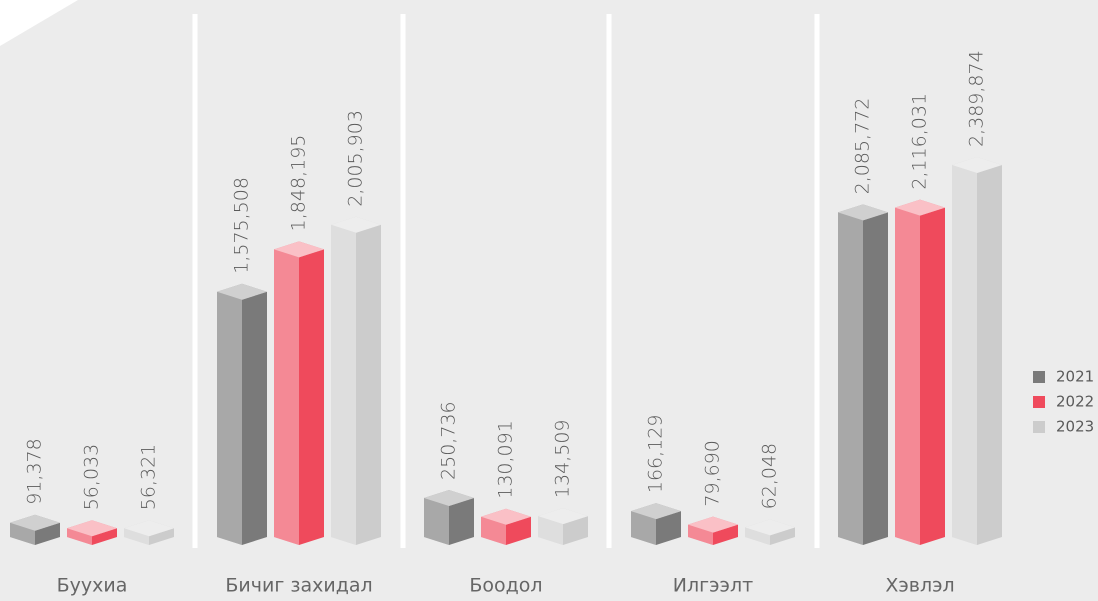 The height and width of the screenshot is (601, 1098). I want to click on legend-label: 2023, so click(1075, 427).